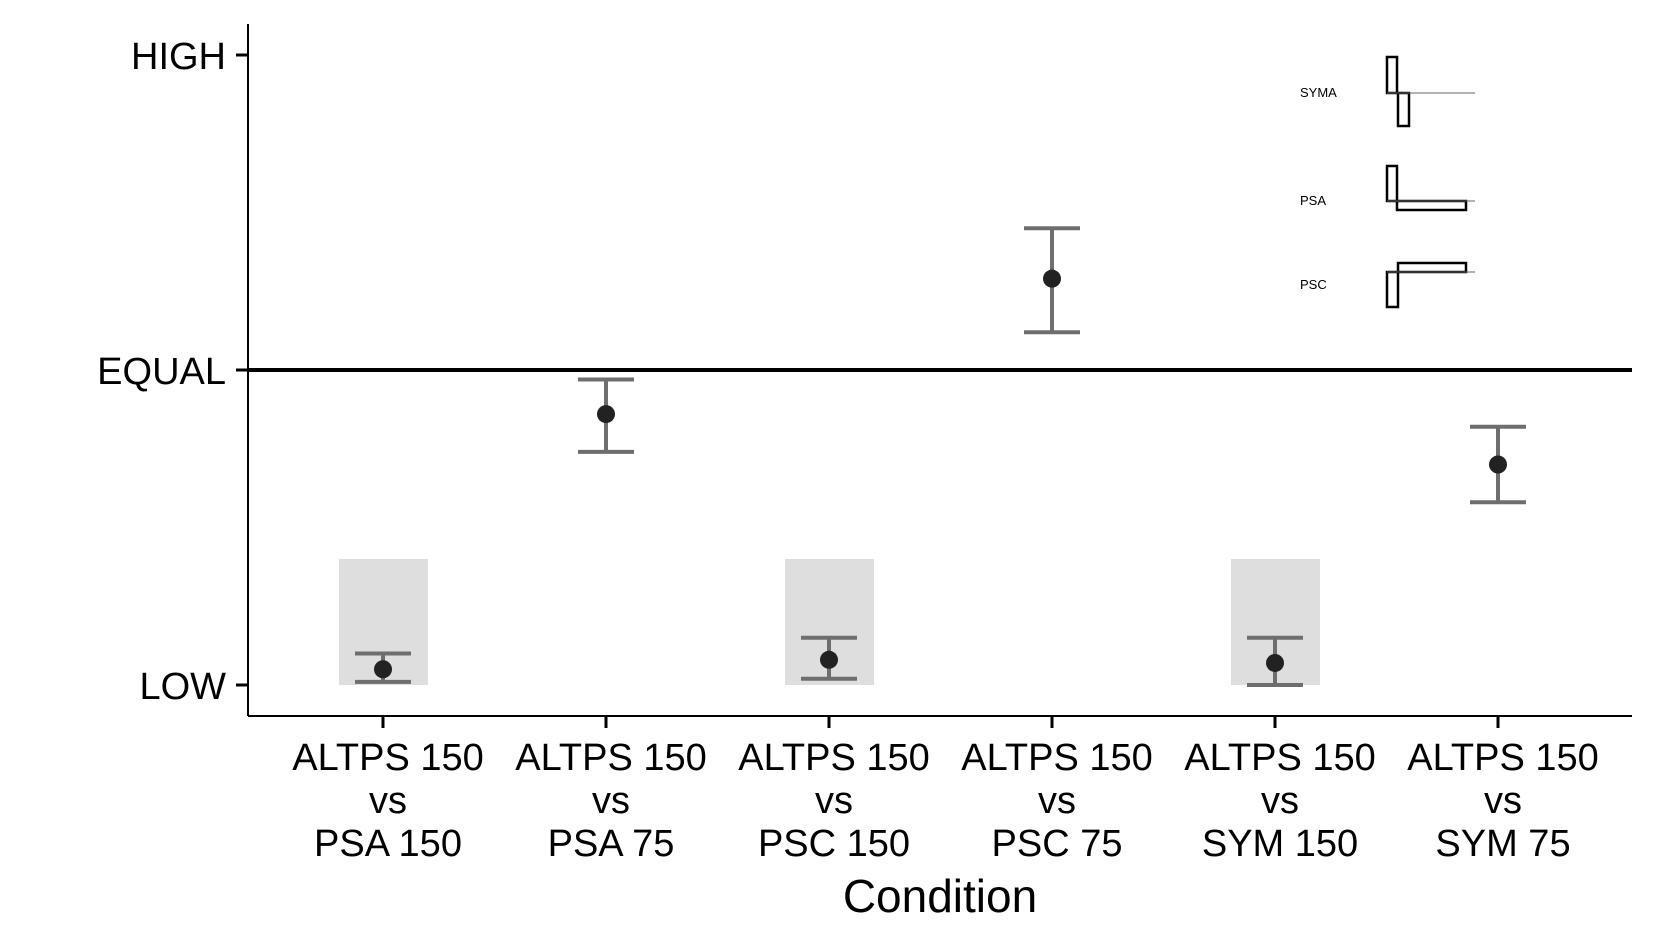 This screenshot has height=949, width=1653. What do you see at coordinates (1318, 92) in the screenshot?
I see `legend-label: SYMA` at bounding box center [1318, 92].